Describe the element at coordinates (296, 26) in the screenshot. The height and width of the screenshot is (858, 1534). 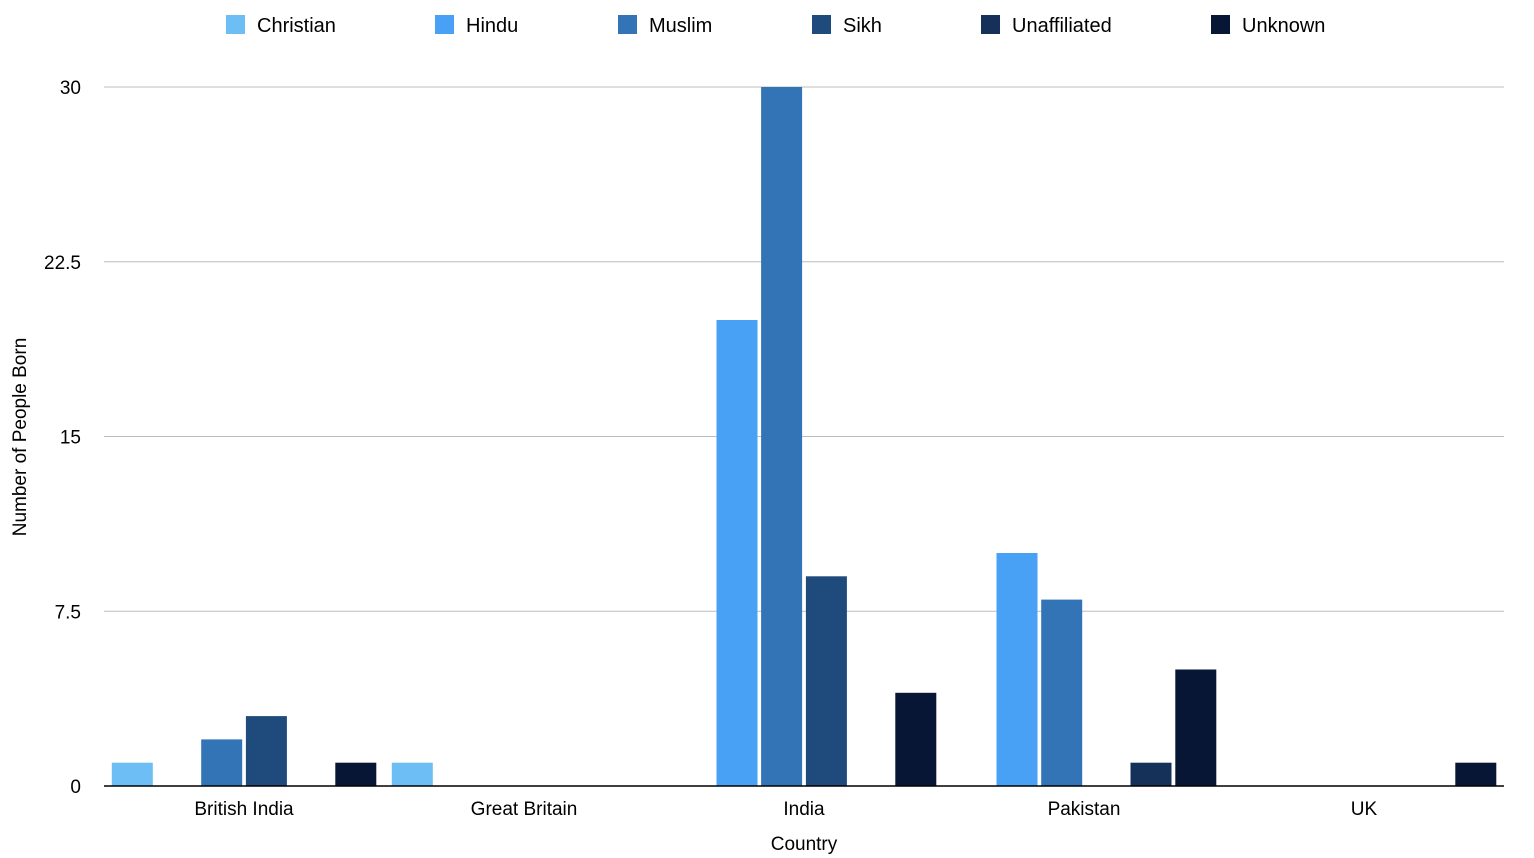
I see `legend-label-christian: Christian` at that location.